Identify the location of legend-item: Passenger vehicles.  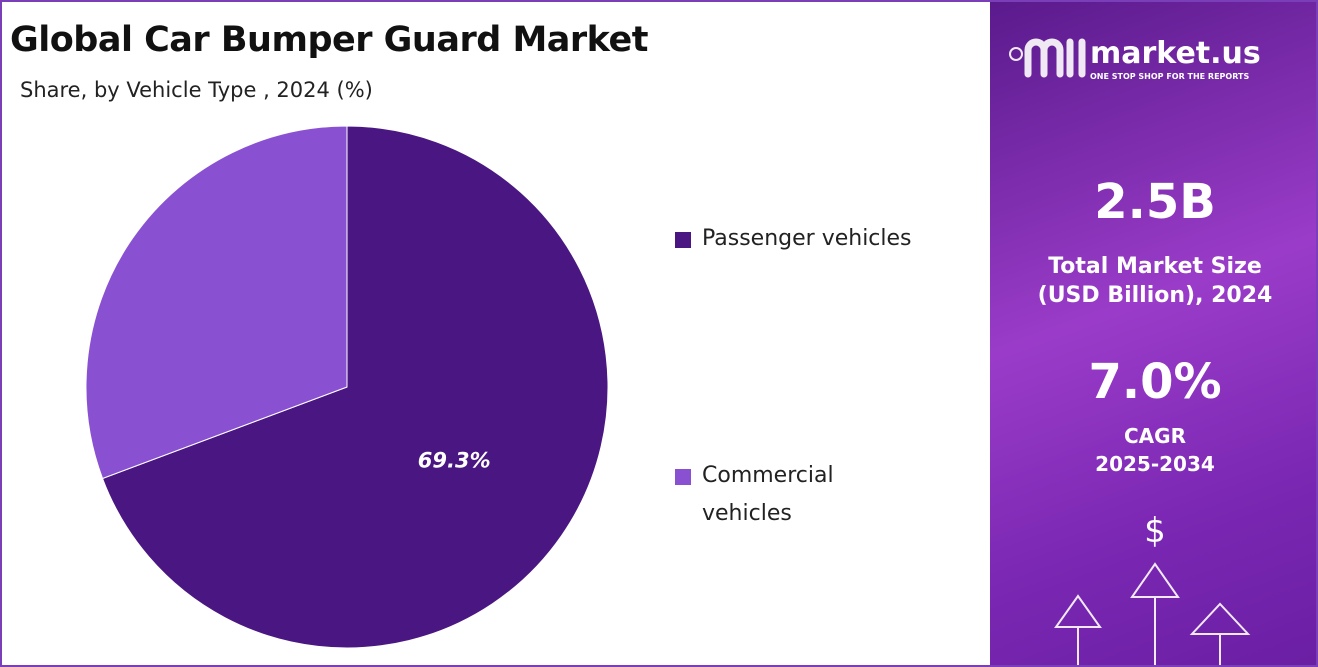
(793, 239).